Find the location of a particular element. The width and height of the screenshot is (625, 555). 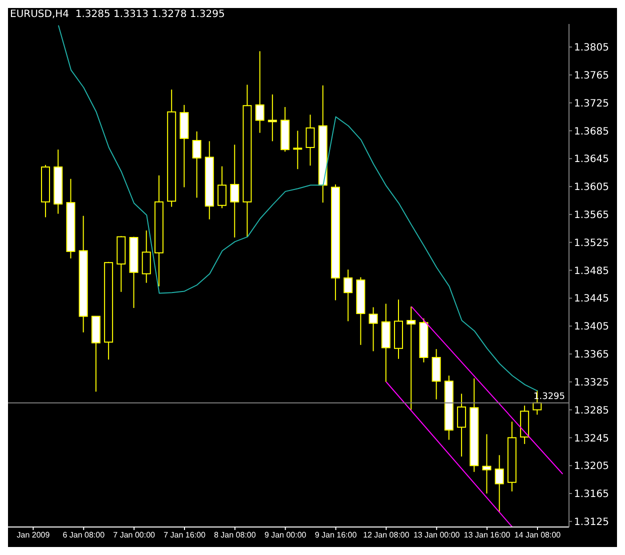

y-tick-label: 1.3525 is located at coordinates (591, 243).